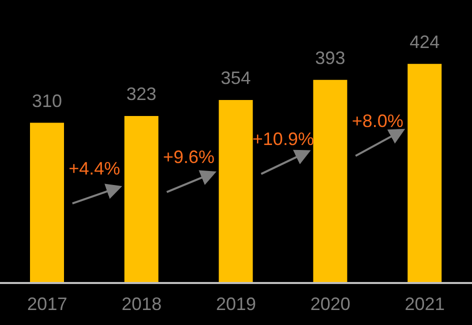  I want to click on annotation: +9.6%, so click(189, 157).